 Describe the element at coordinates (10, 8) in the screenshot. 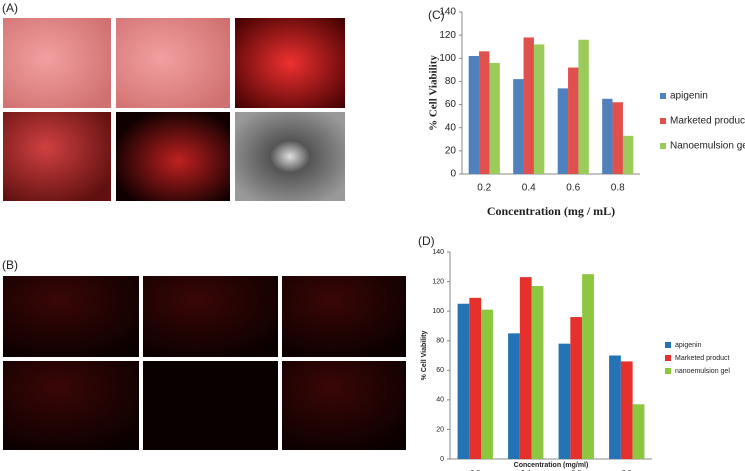

I see `panel-label: (A)` at that location.